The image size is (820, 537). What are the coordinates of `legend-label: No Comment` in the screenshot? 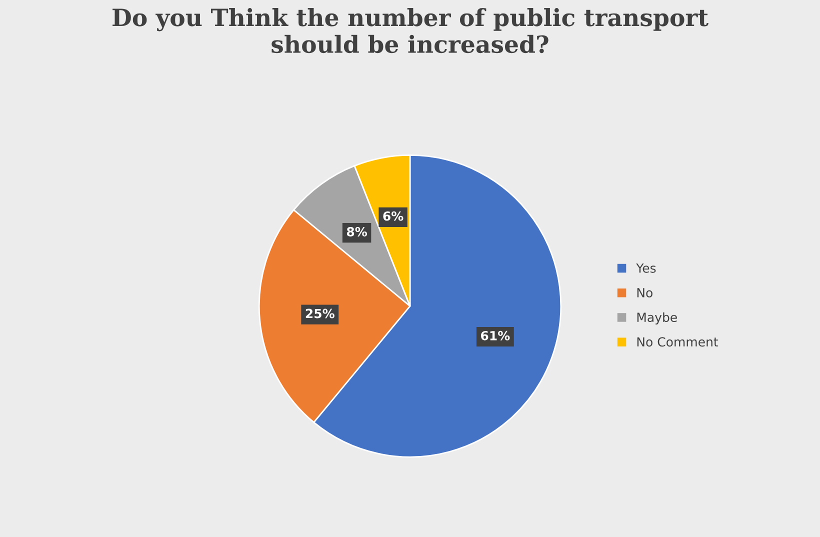 It's located at (677, 342).